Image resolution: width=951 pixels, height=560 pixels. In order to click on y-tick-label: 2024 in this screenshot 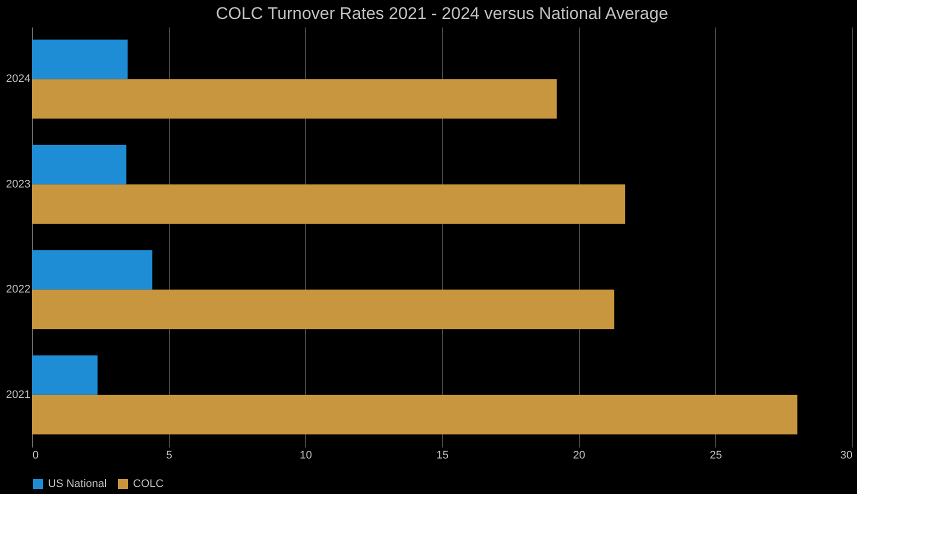, I will do `click(18, 79)`.